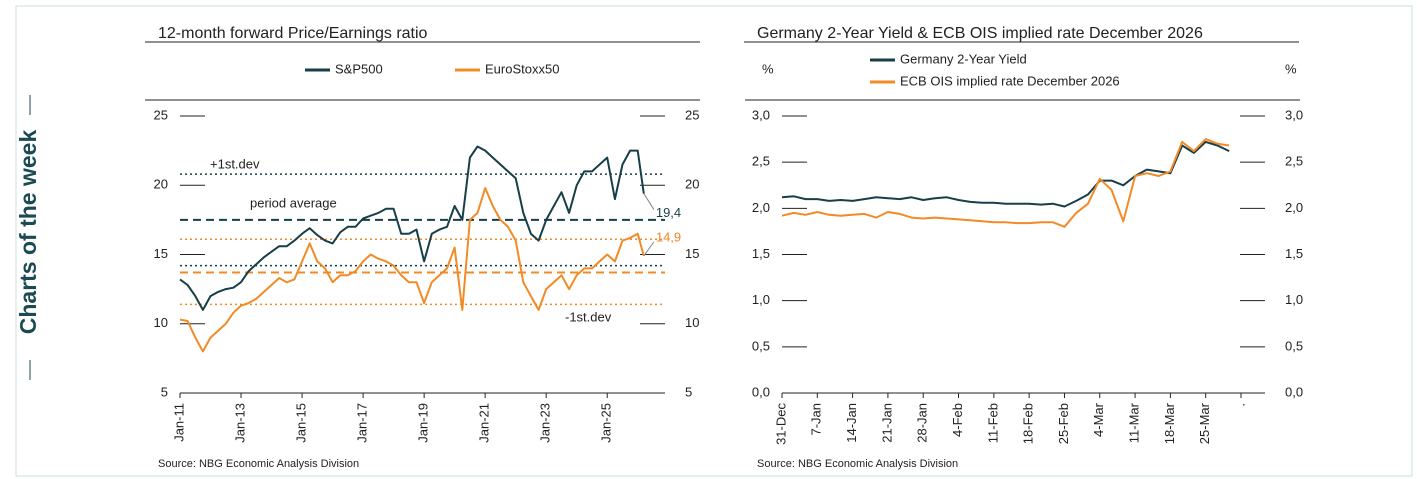 This screenshot has height=479, width=1417. I want to click on y2-tick-label: 2,5, so click(1294, 161).